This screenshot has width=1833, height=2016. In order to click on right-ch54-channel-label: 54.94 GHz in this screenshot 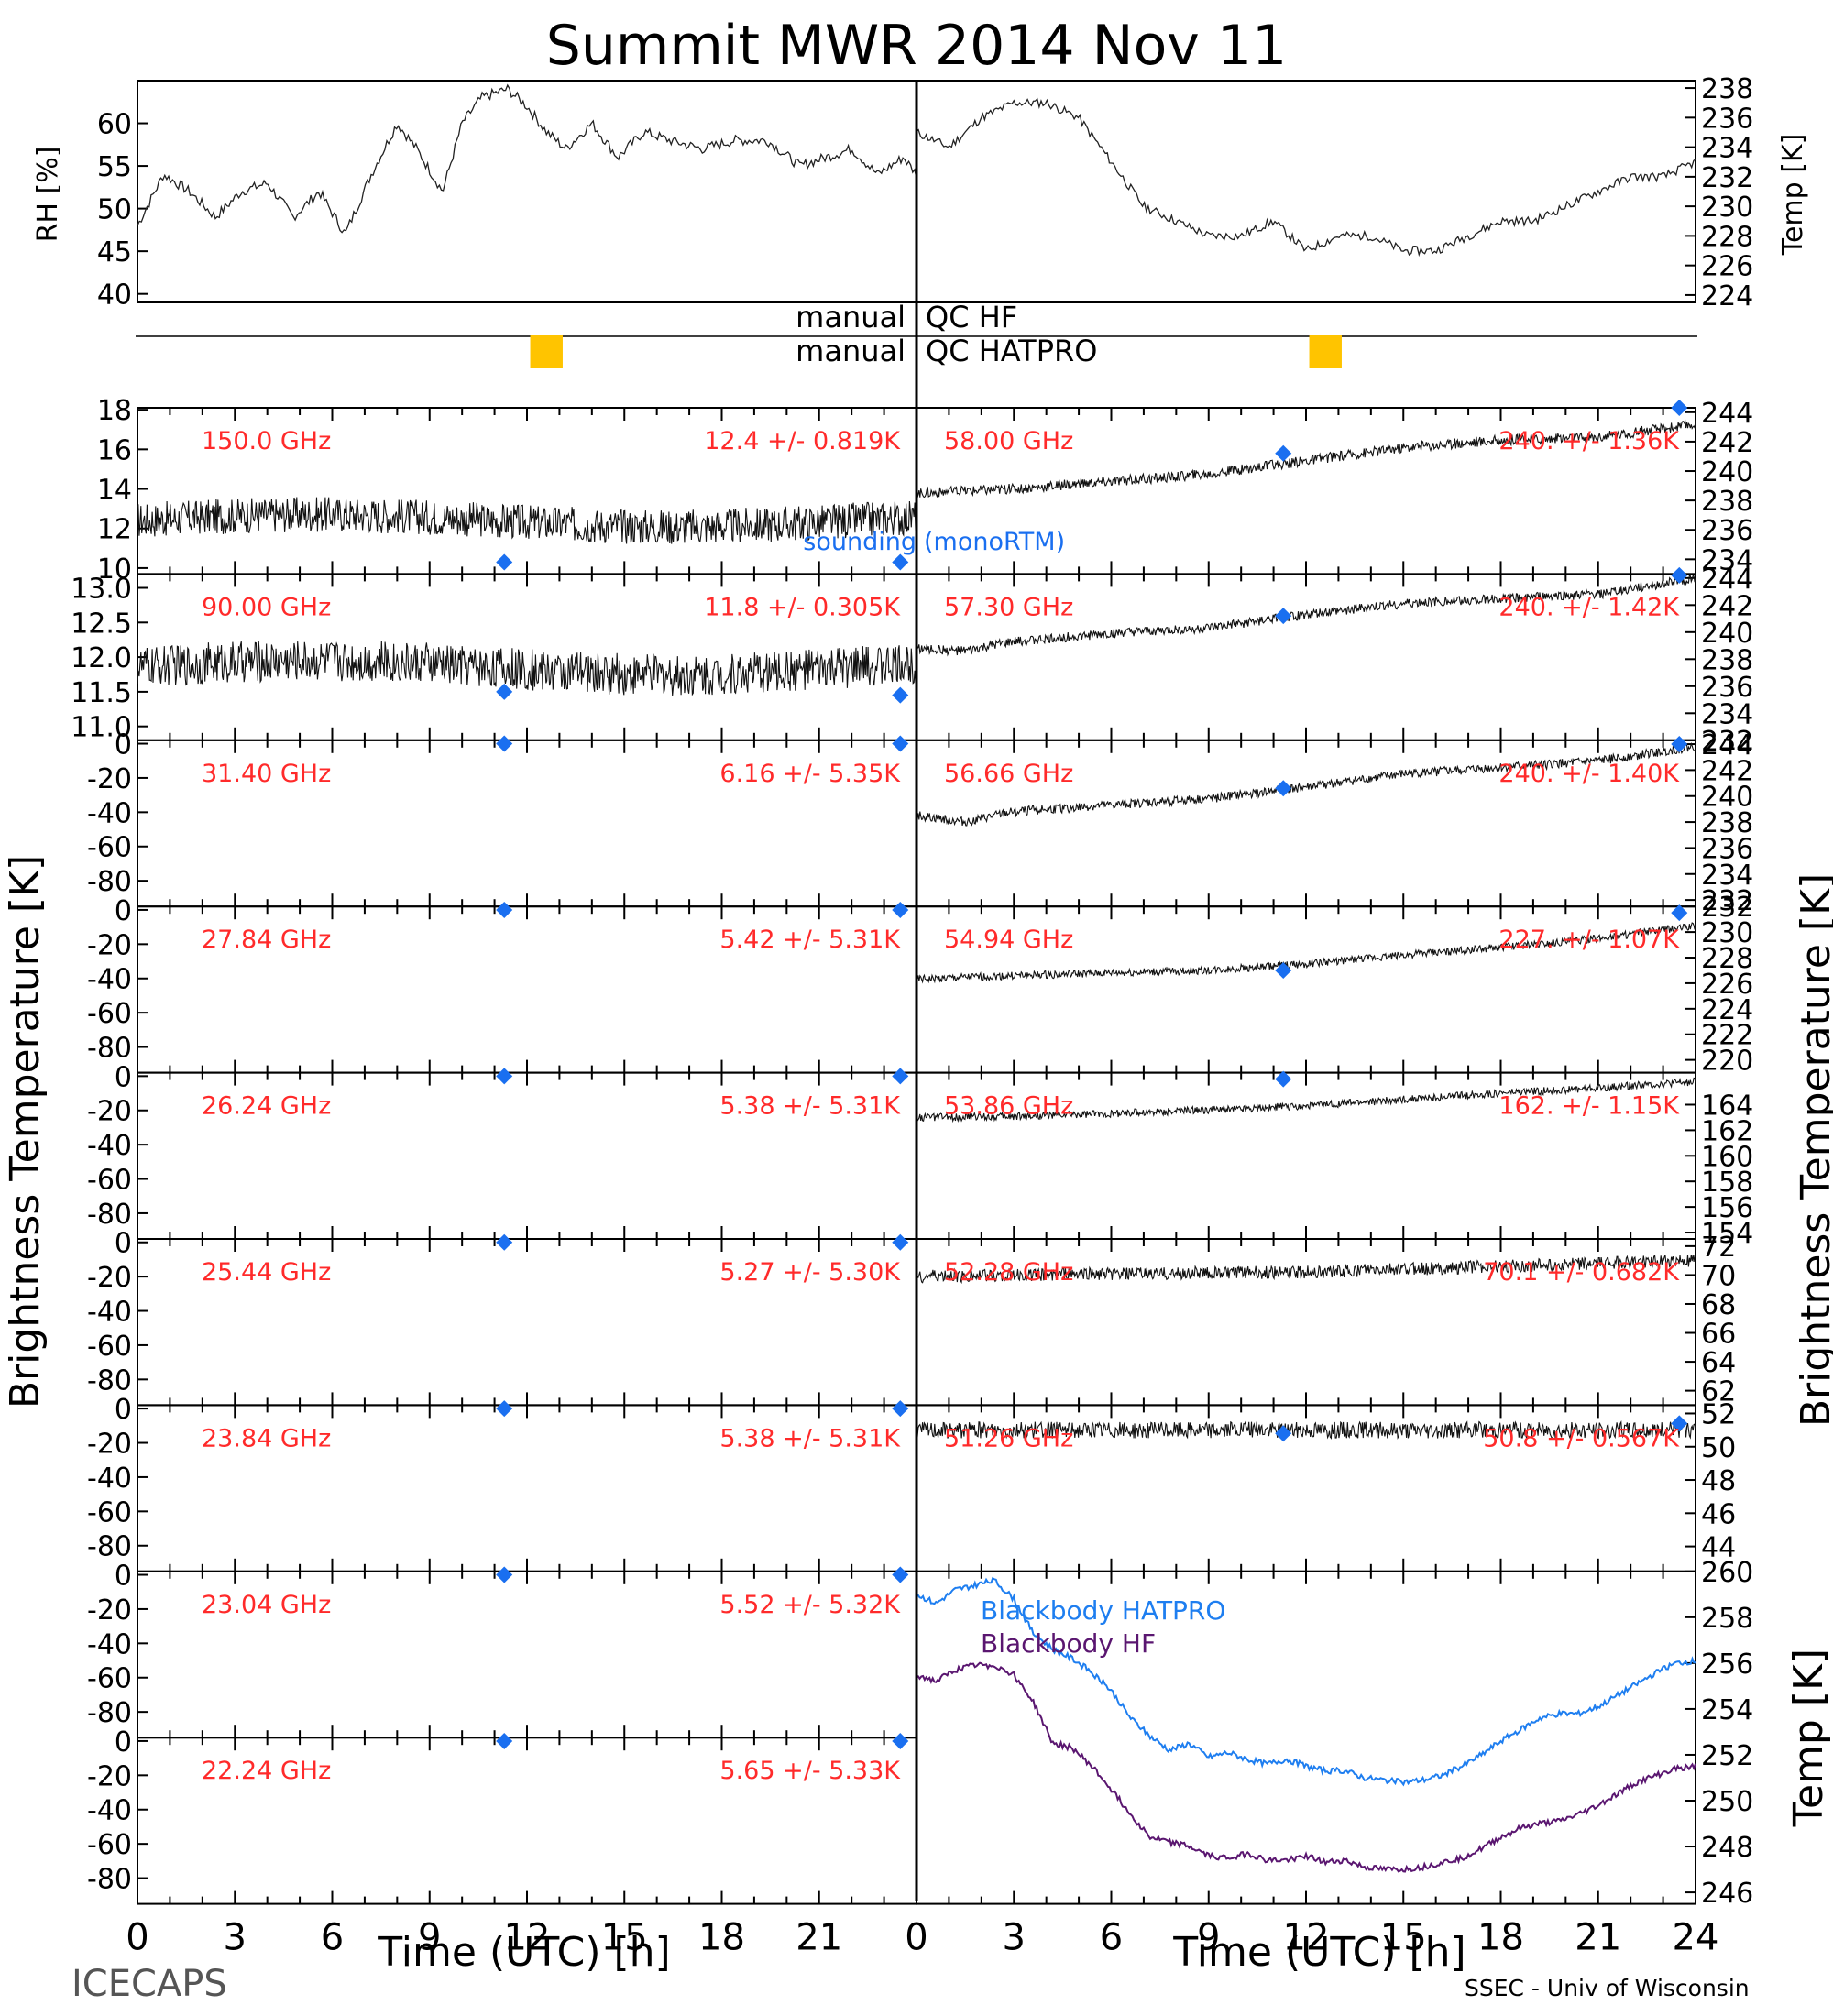, I will do `click(1008, 940)`.